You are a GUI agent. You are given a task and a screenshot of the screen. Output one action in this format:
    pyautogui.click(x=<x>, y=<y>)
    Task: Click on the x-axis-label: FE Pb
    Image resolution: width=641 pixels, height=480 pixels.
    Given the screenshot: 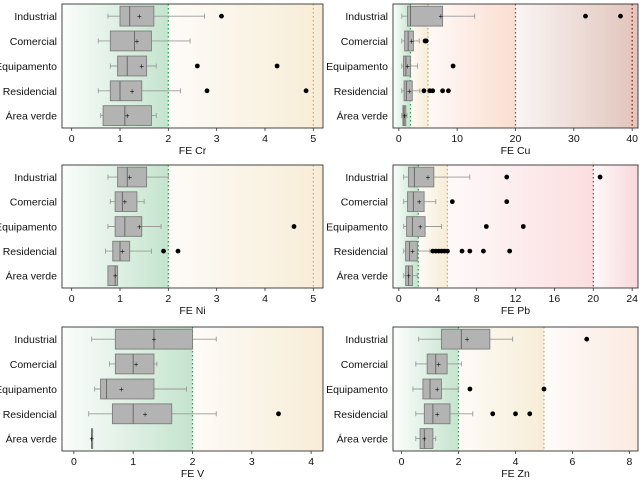 What is the action you would take?
    pyautogui.click(x=515, y=311)
    